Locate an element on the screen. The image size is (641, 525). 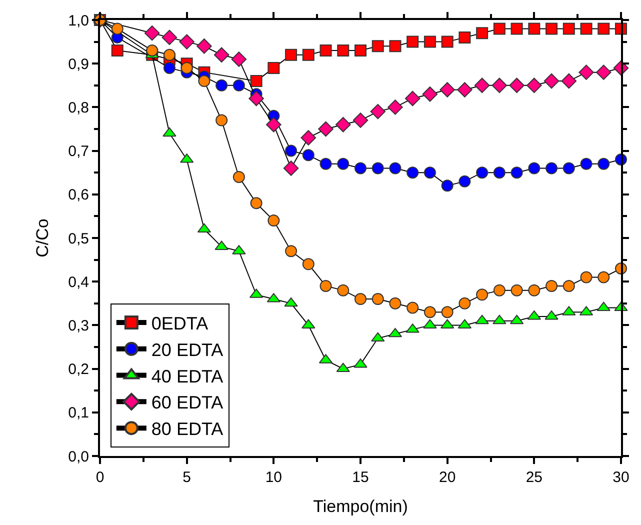
y-tick-label: 0,7 is located at coordinates (78, 151).